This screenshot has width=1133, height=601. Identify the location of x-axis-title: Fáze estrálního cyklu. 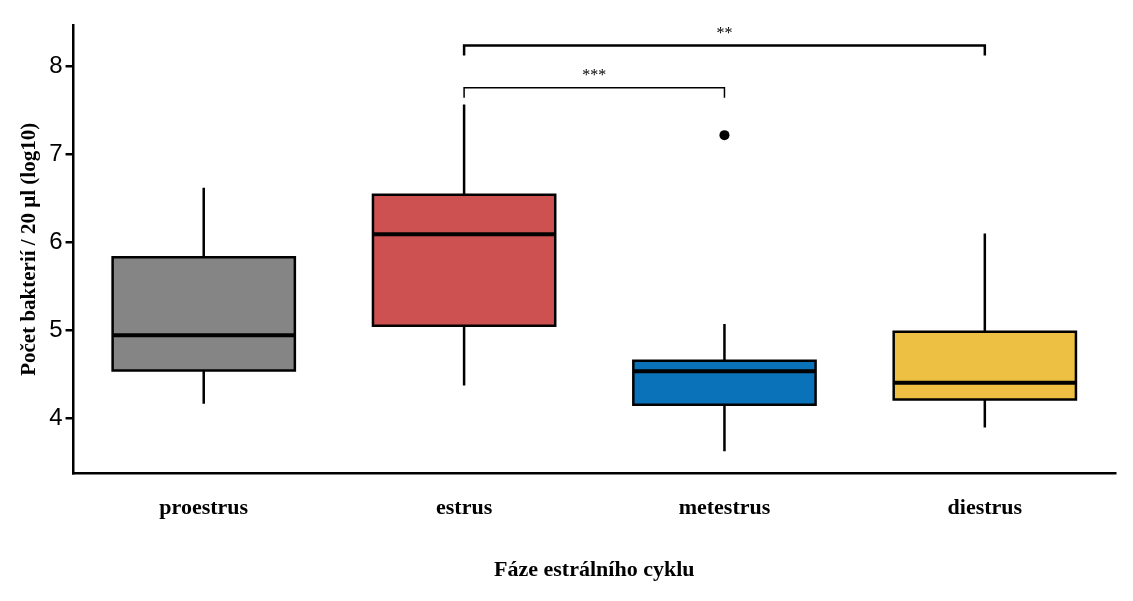
(594, 569).